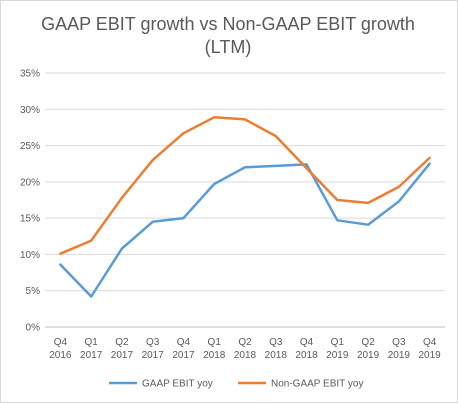  Describe the element at coordinates (228, 47) in the screenshot. I see `chart-title-line2: (LTM)` at that location.